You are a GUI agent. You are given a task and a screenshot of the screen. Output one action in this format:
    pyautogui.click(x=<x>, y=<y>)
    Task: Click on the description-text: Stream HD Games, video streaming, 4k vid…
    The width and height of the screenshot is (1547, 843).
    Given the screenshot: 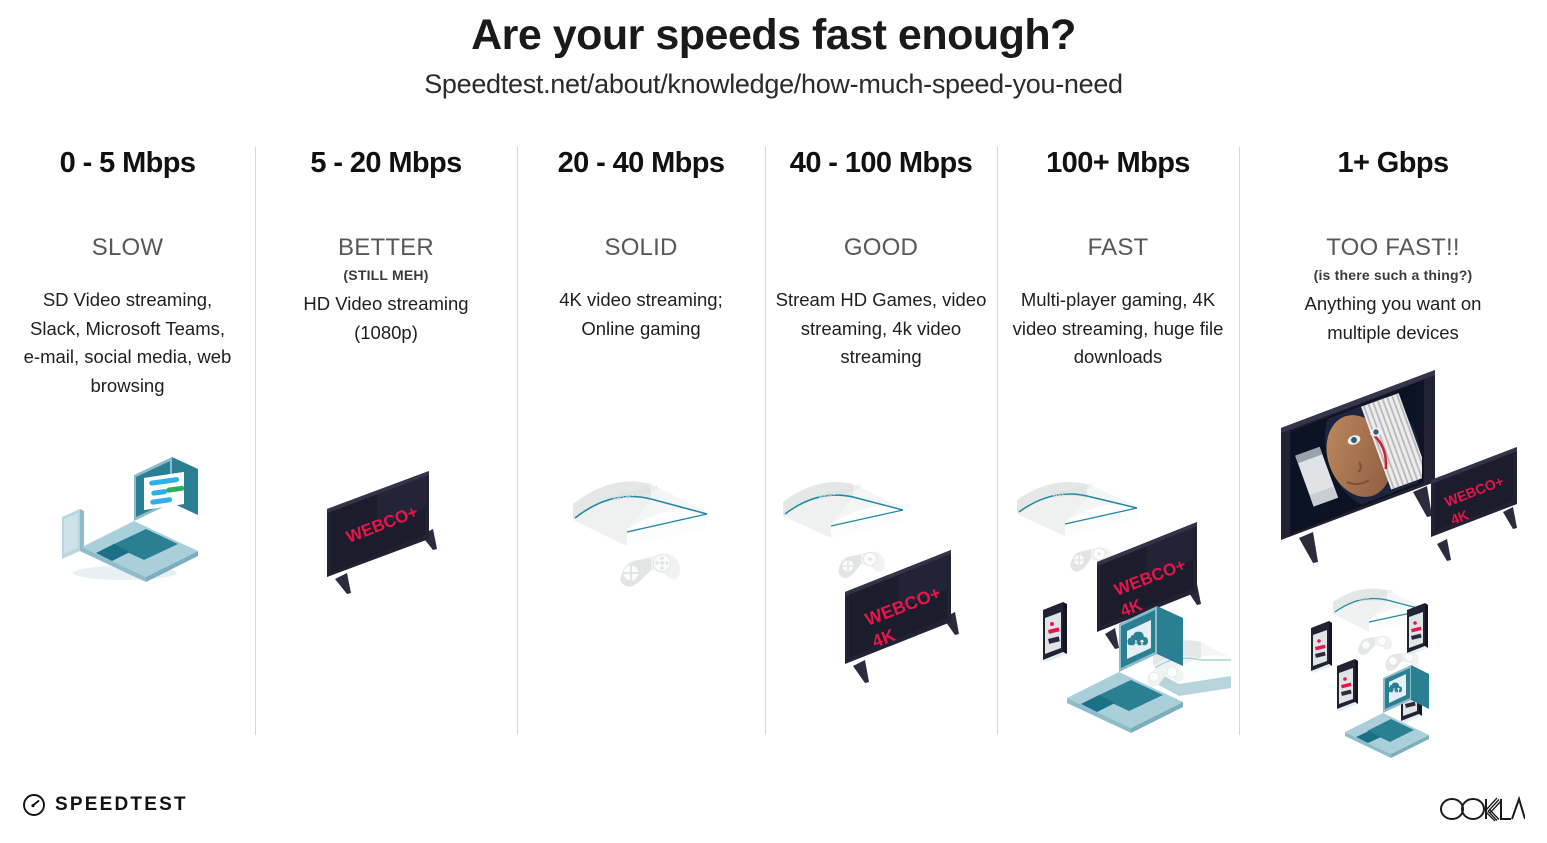 What is the action you would take?
    pyautogui.click(x=881, y=328)
    